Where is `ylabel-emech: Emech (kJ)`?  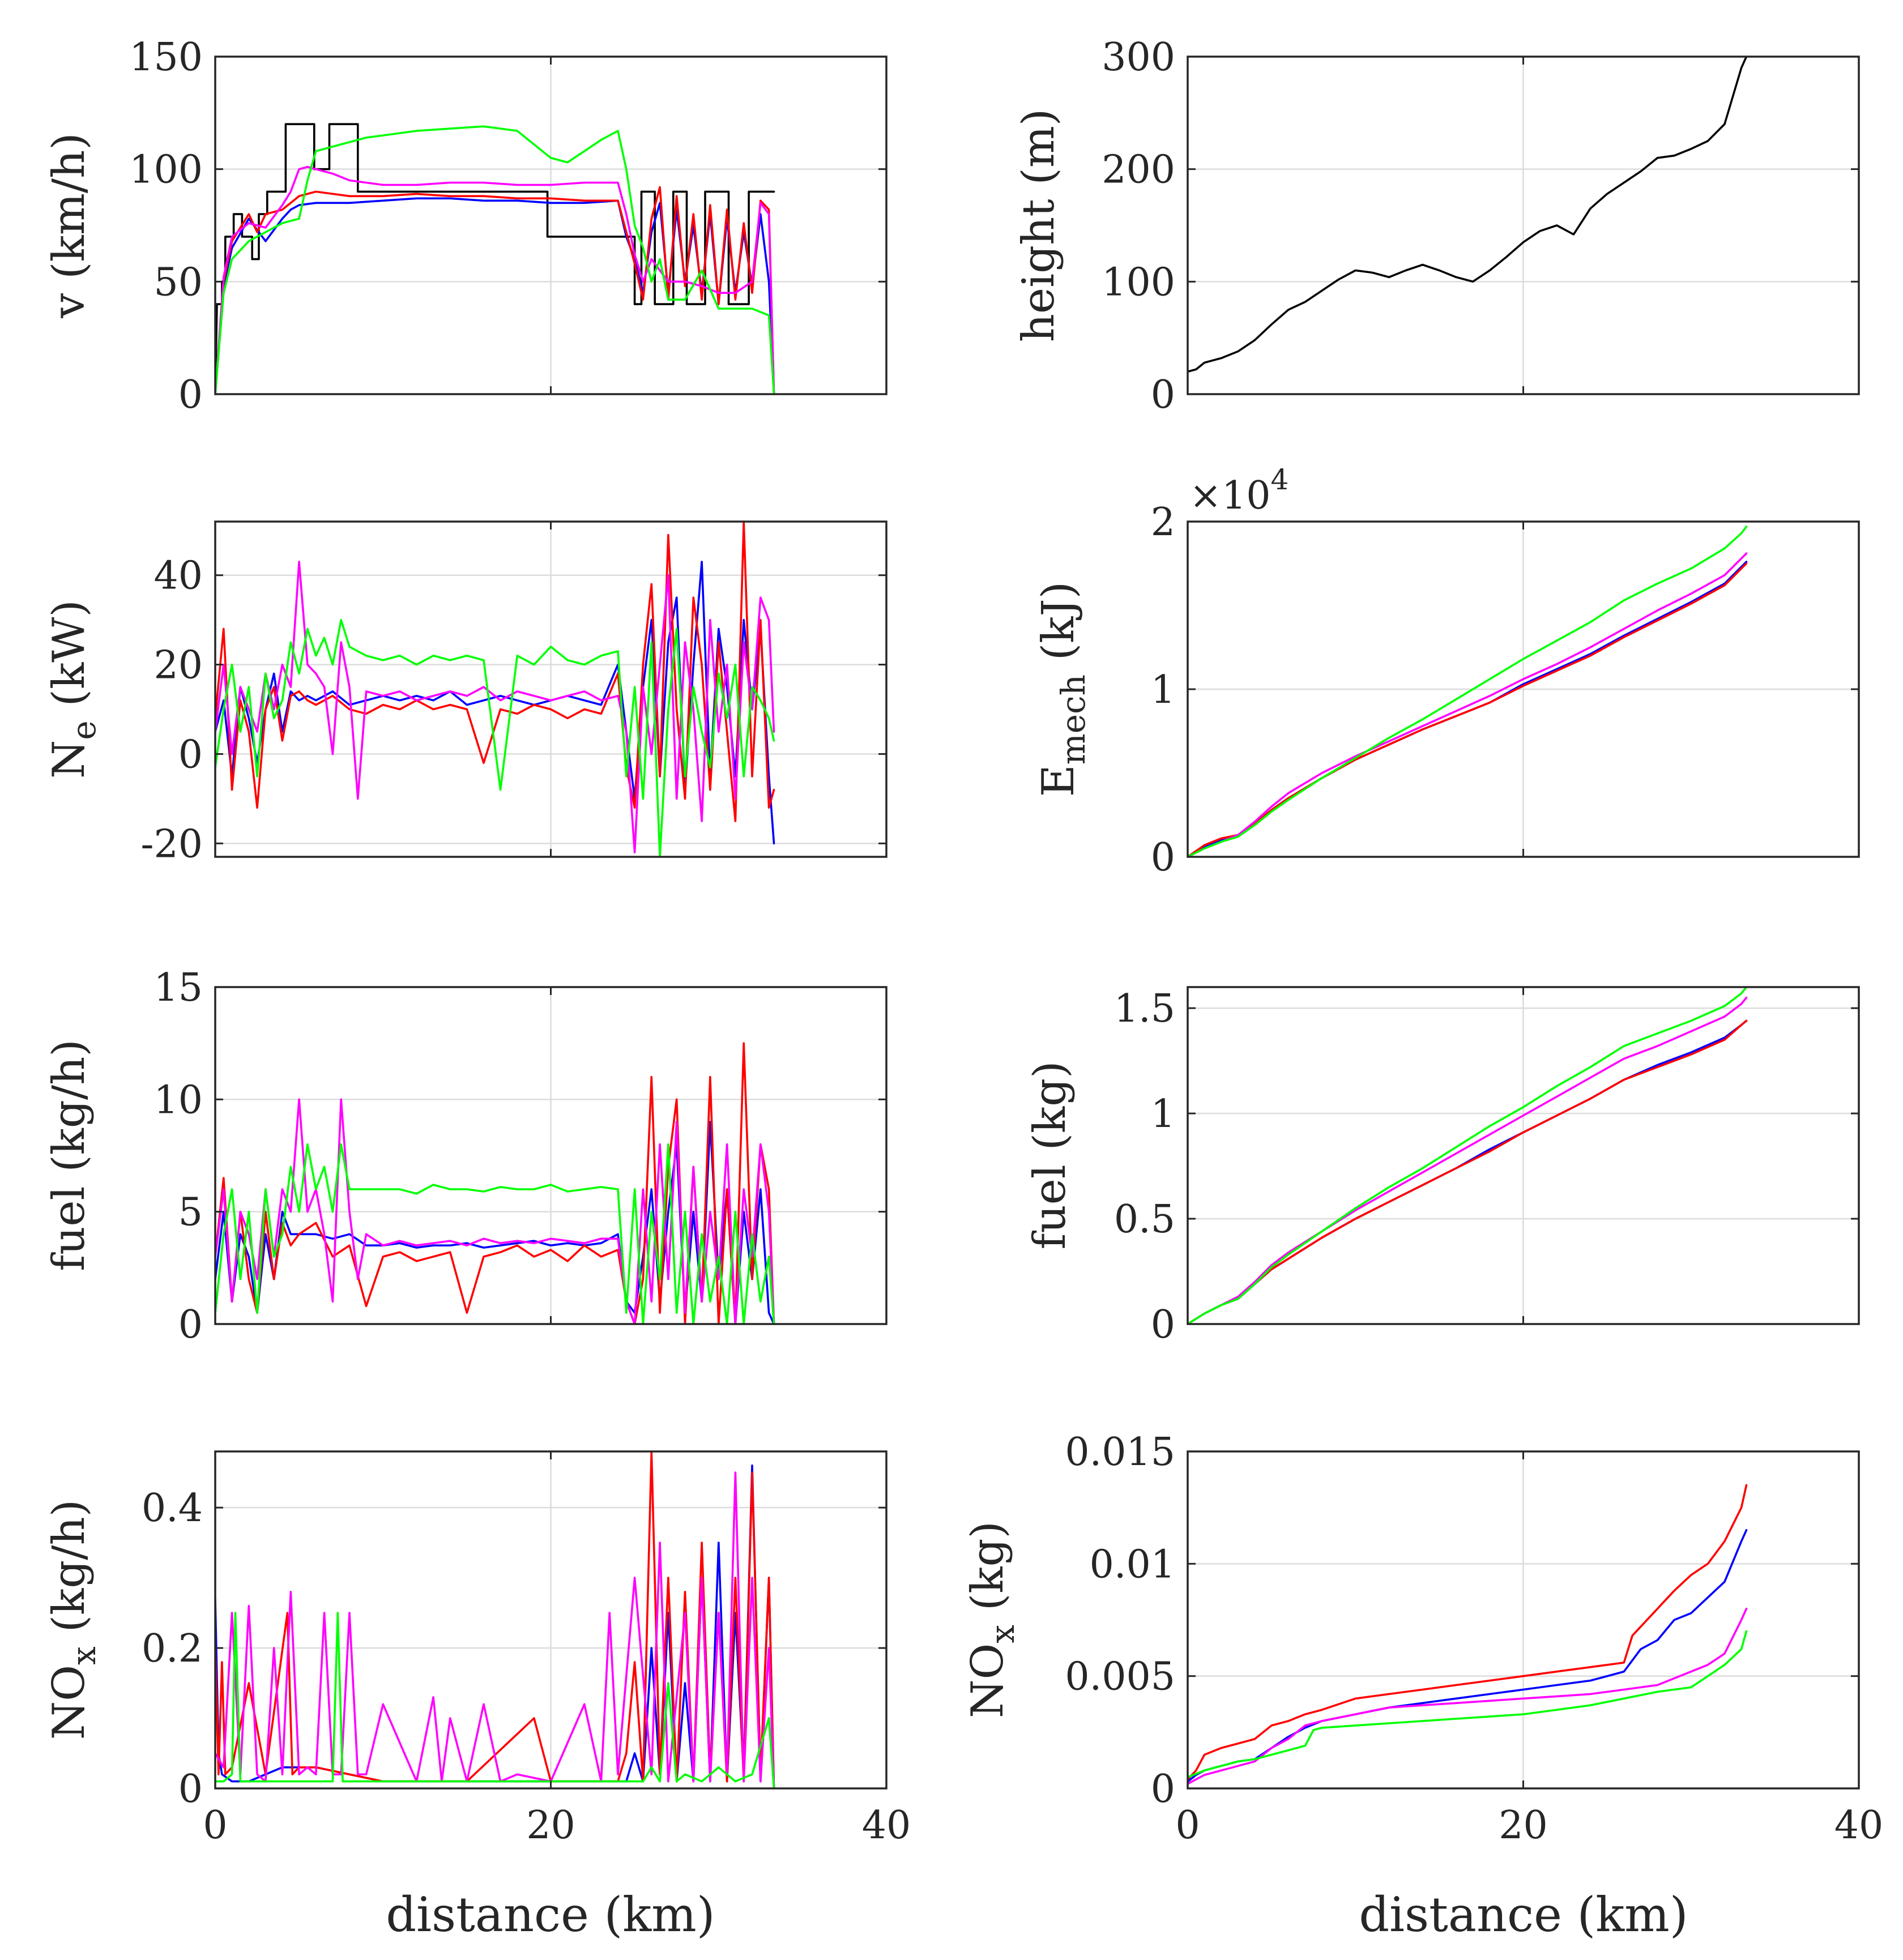
ylabel-emech: Emech (kJ) is located at coordinates (1063, 689).